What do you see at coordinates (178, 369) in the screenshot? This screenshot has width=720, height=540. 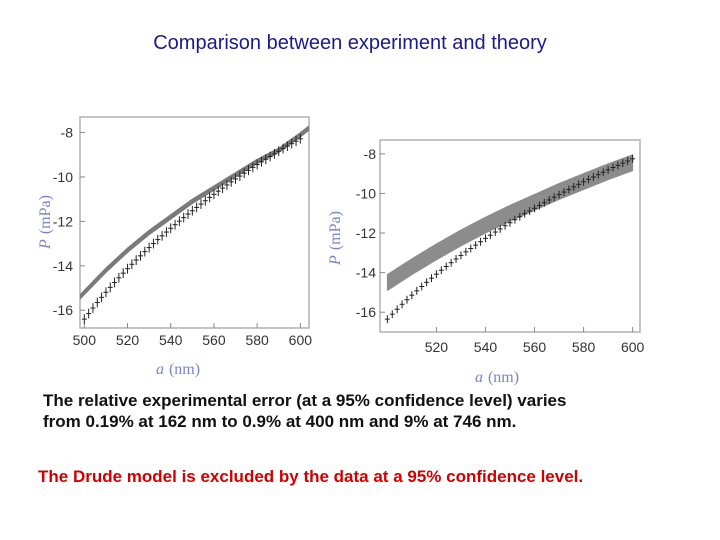 I see `x-axis-label: a (nm)` at bounding box center [178, 369].